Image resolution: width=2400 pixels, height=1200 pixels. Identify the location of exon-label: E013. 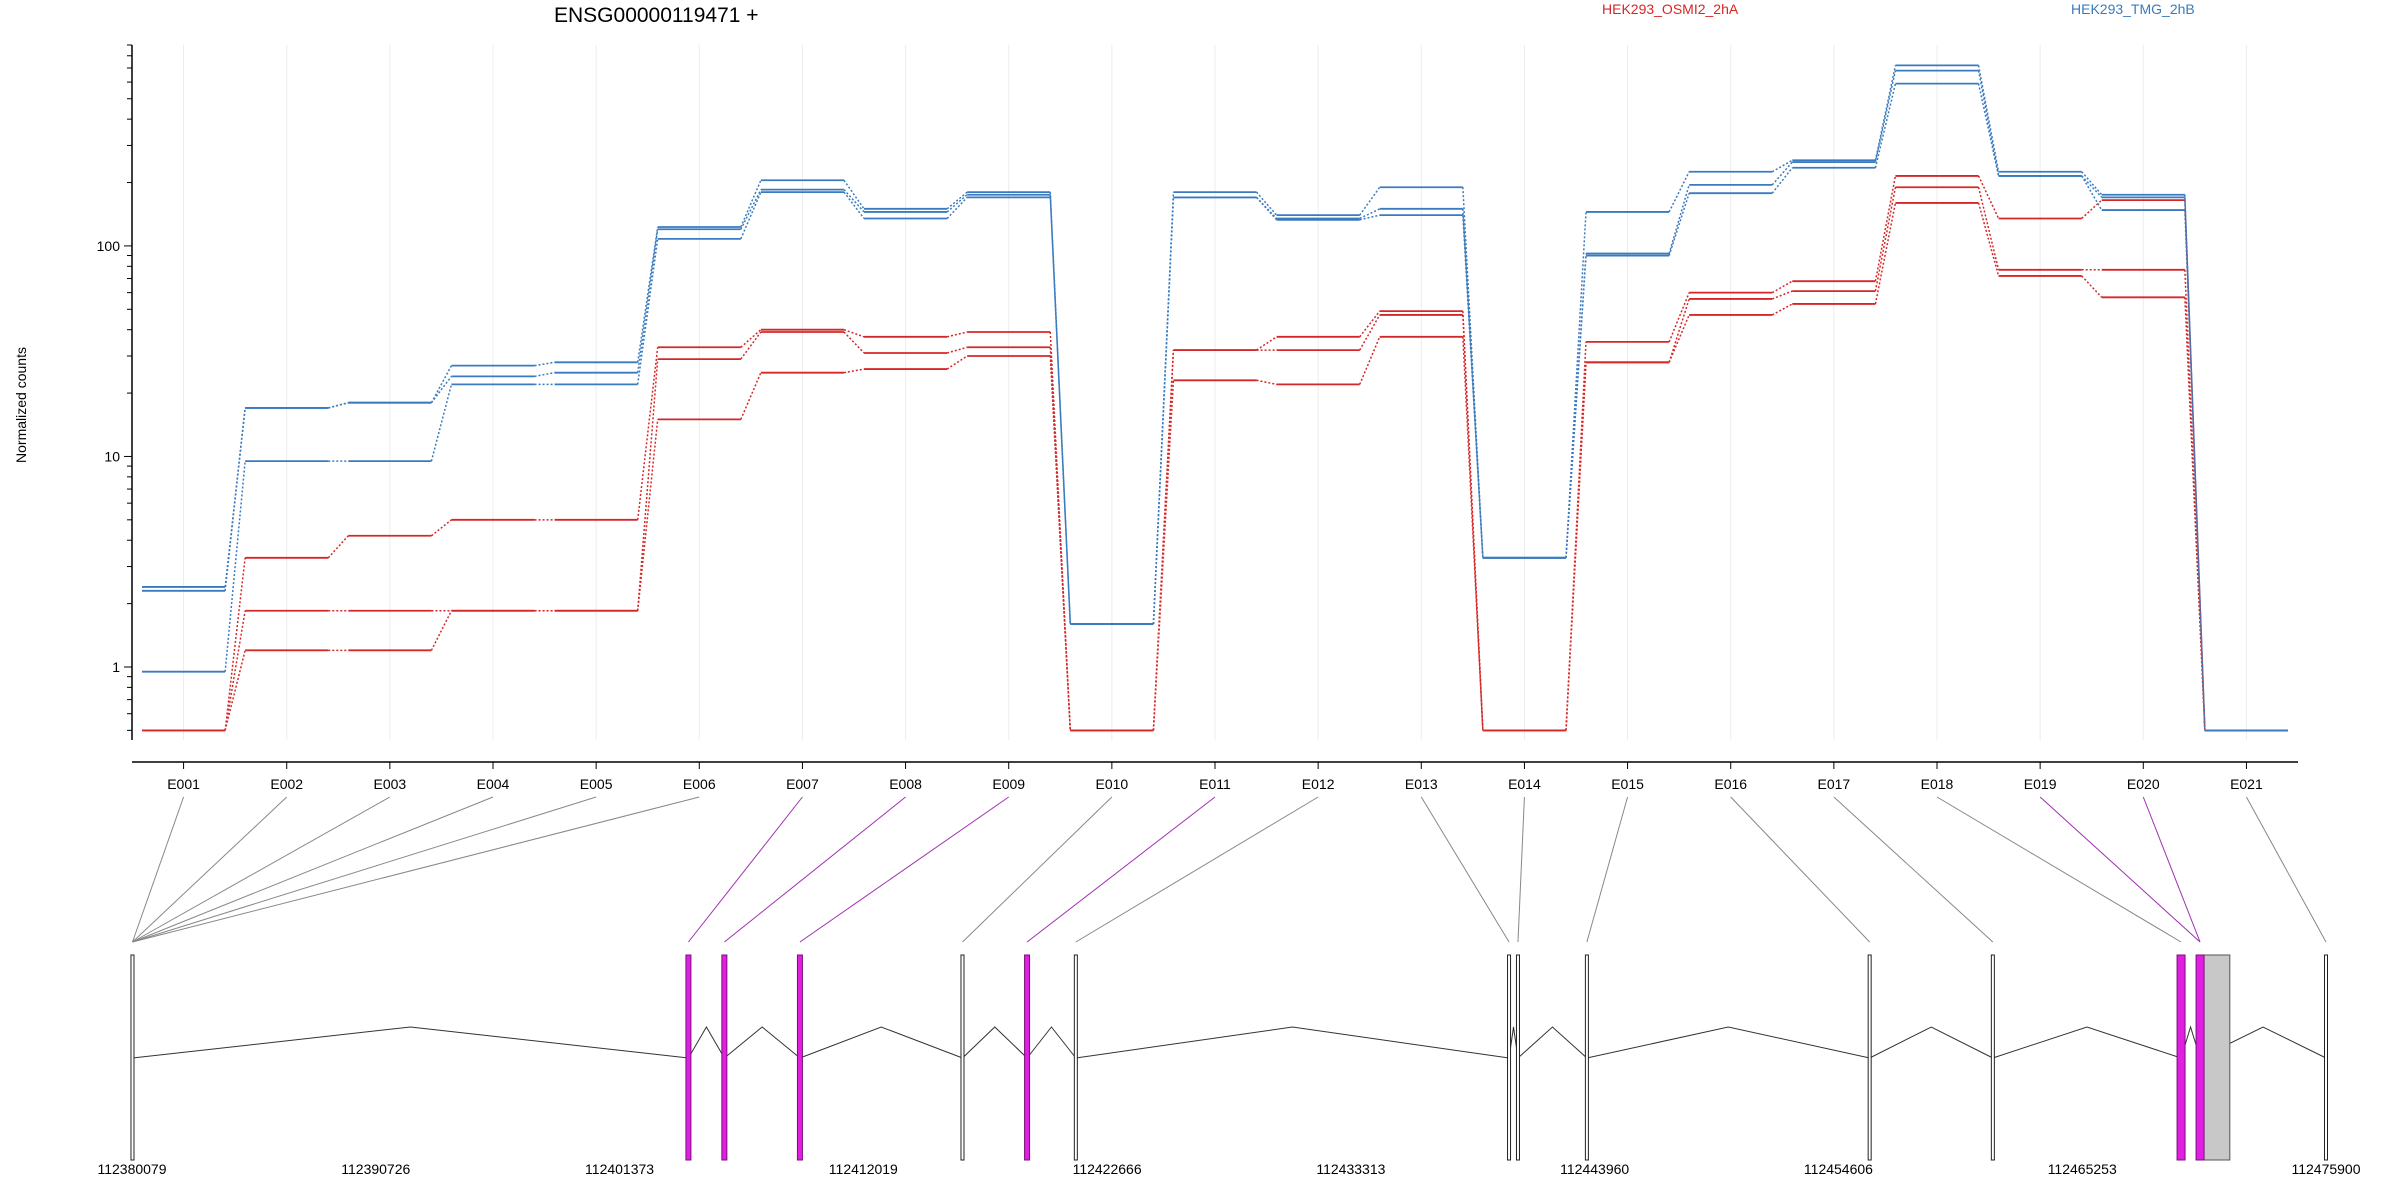
(1421, 784).